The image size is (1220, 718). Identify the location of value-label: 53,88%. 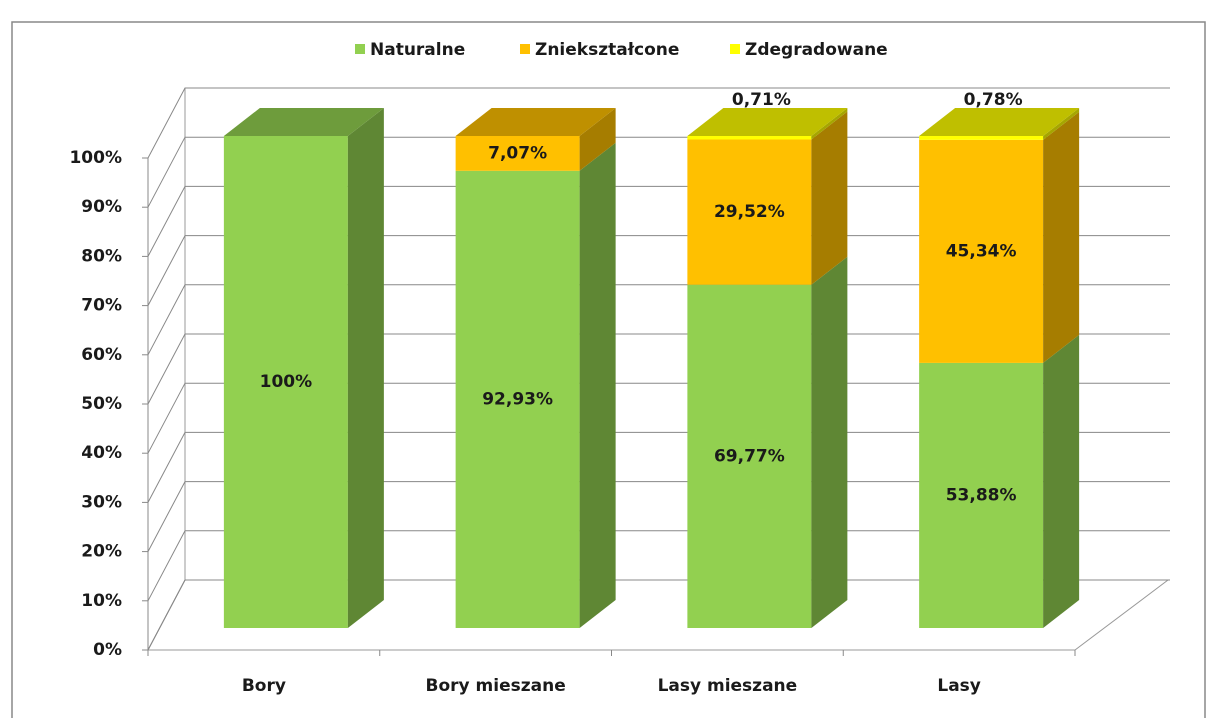
(981, 495).